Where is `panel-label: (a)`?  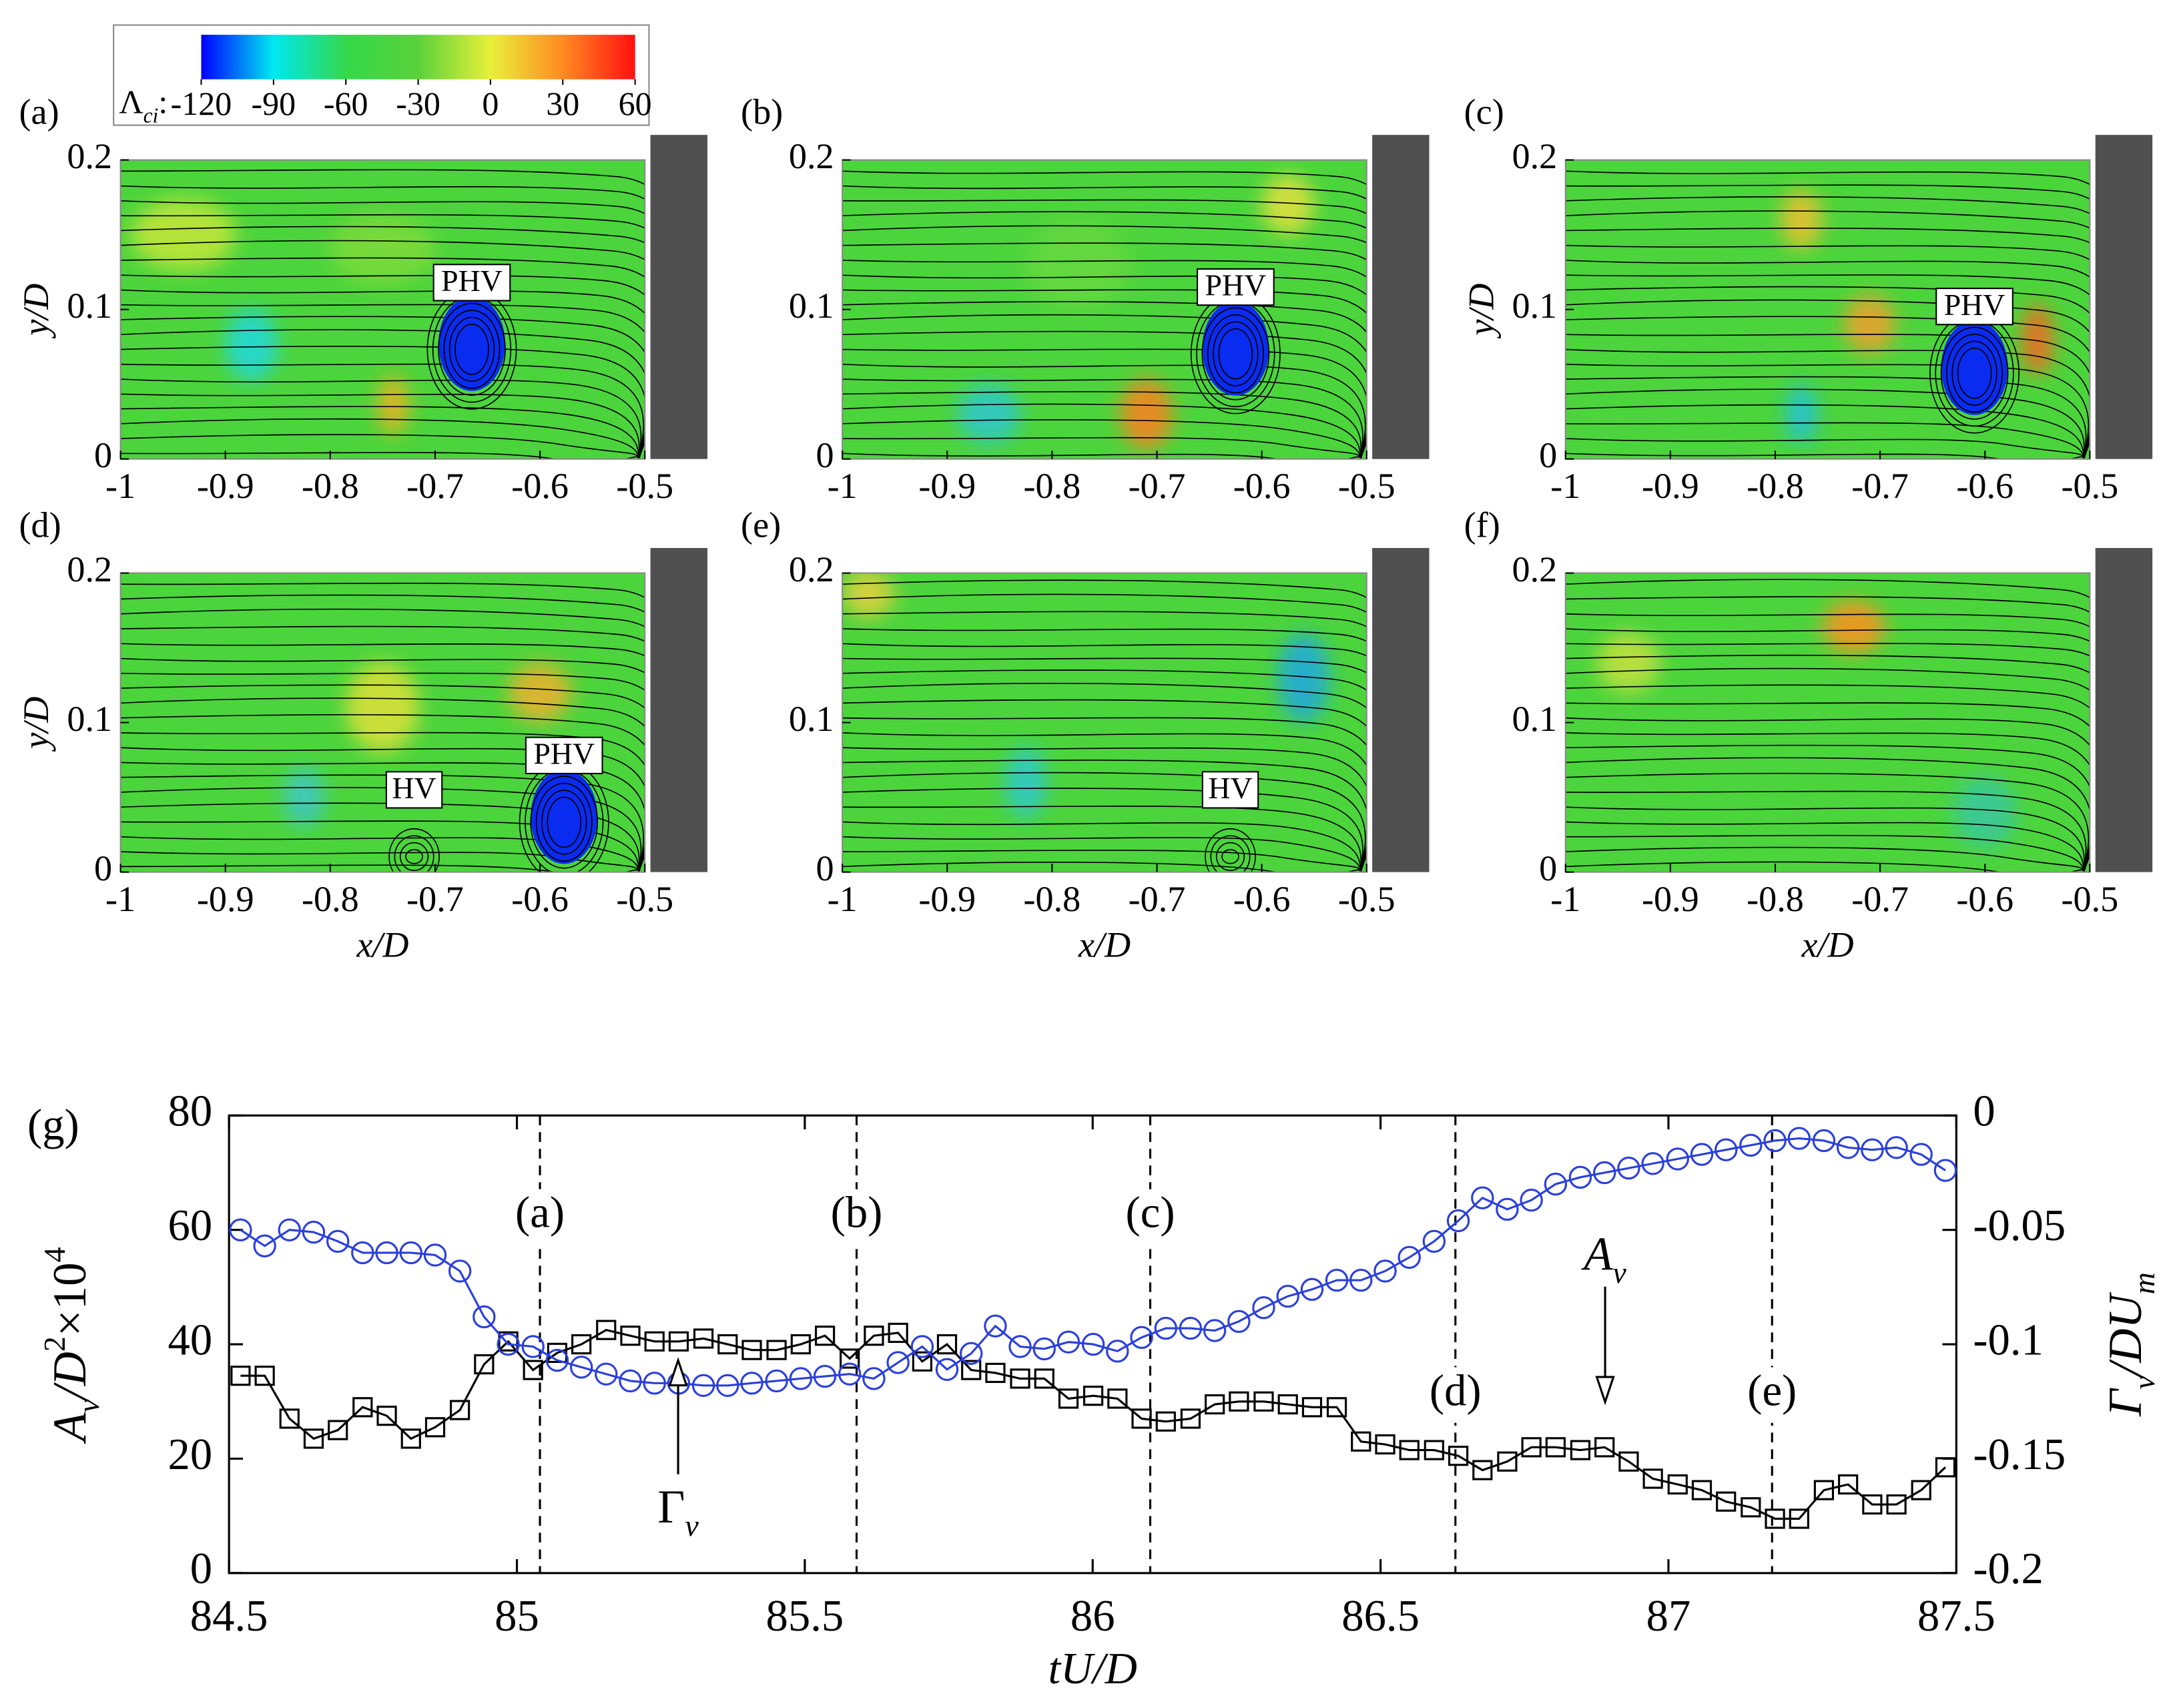 panel-label: (a) is located at coordinates (39, 111).